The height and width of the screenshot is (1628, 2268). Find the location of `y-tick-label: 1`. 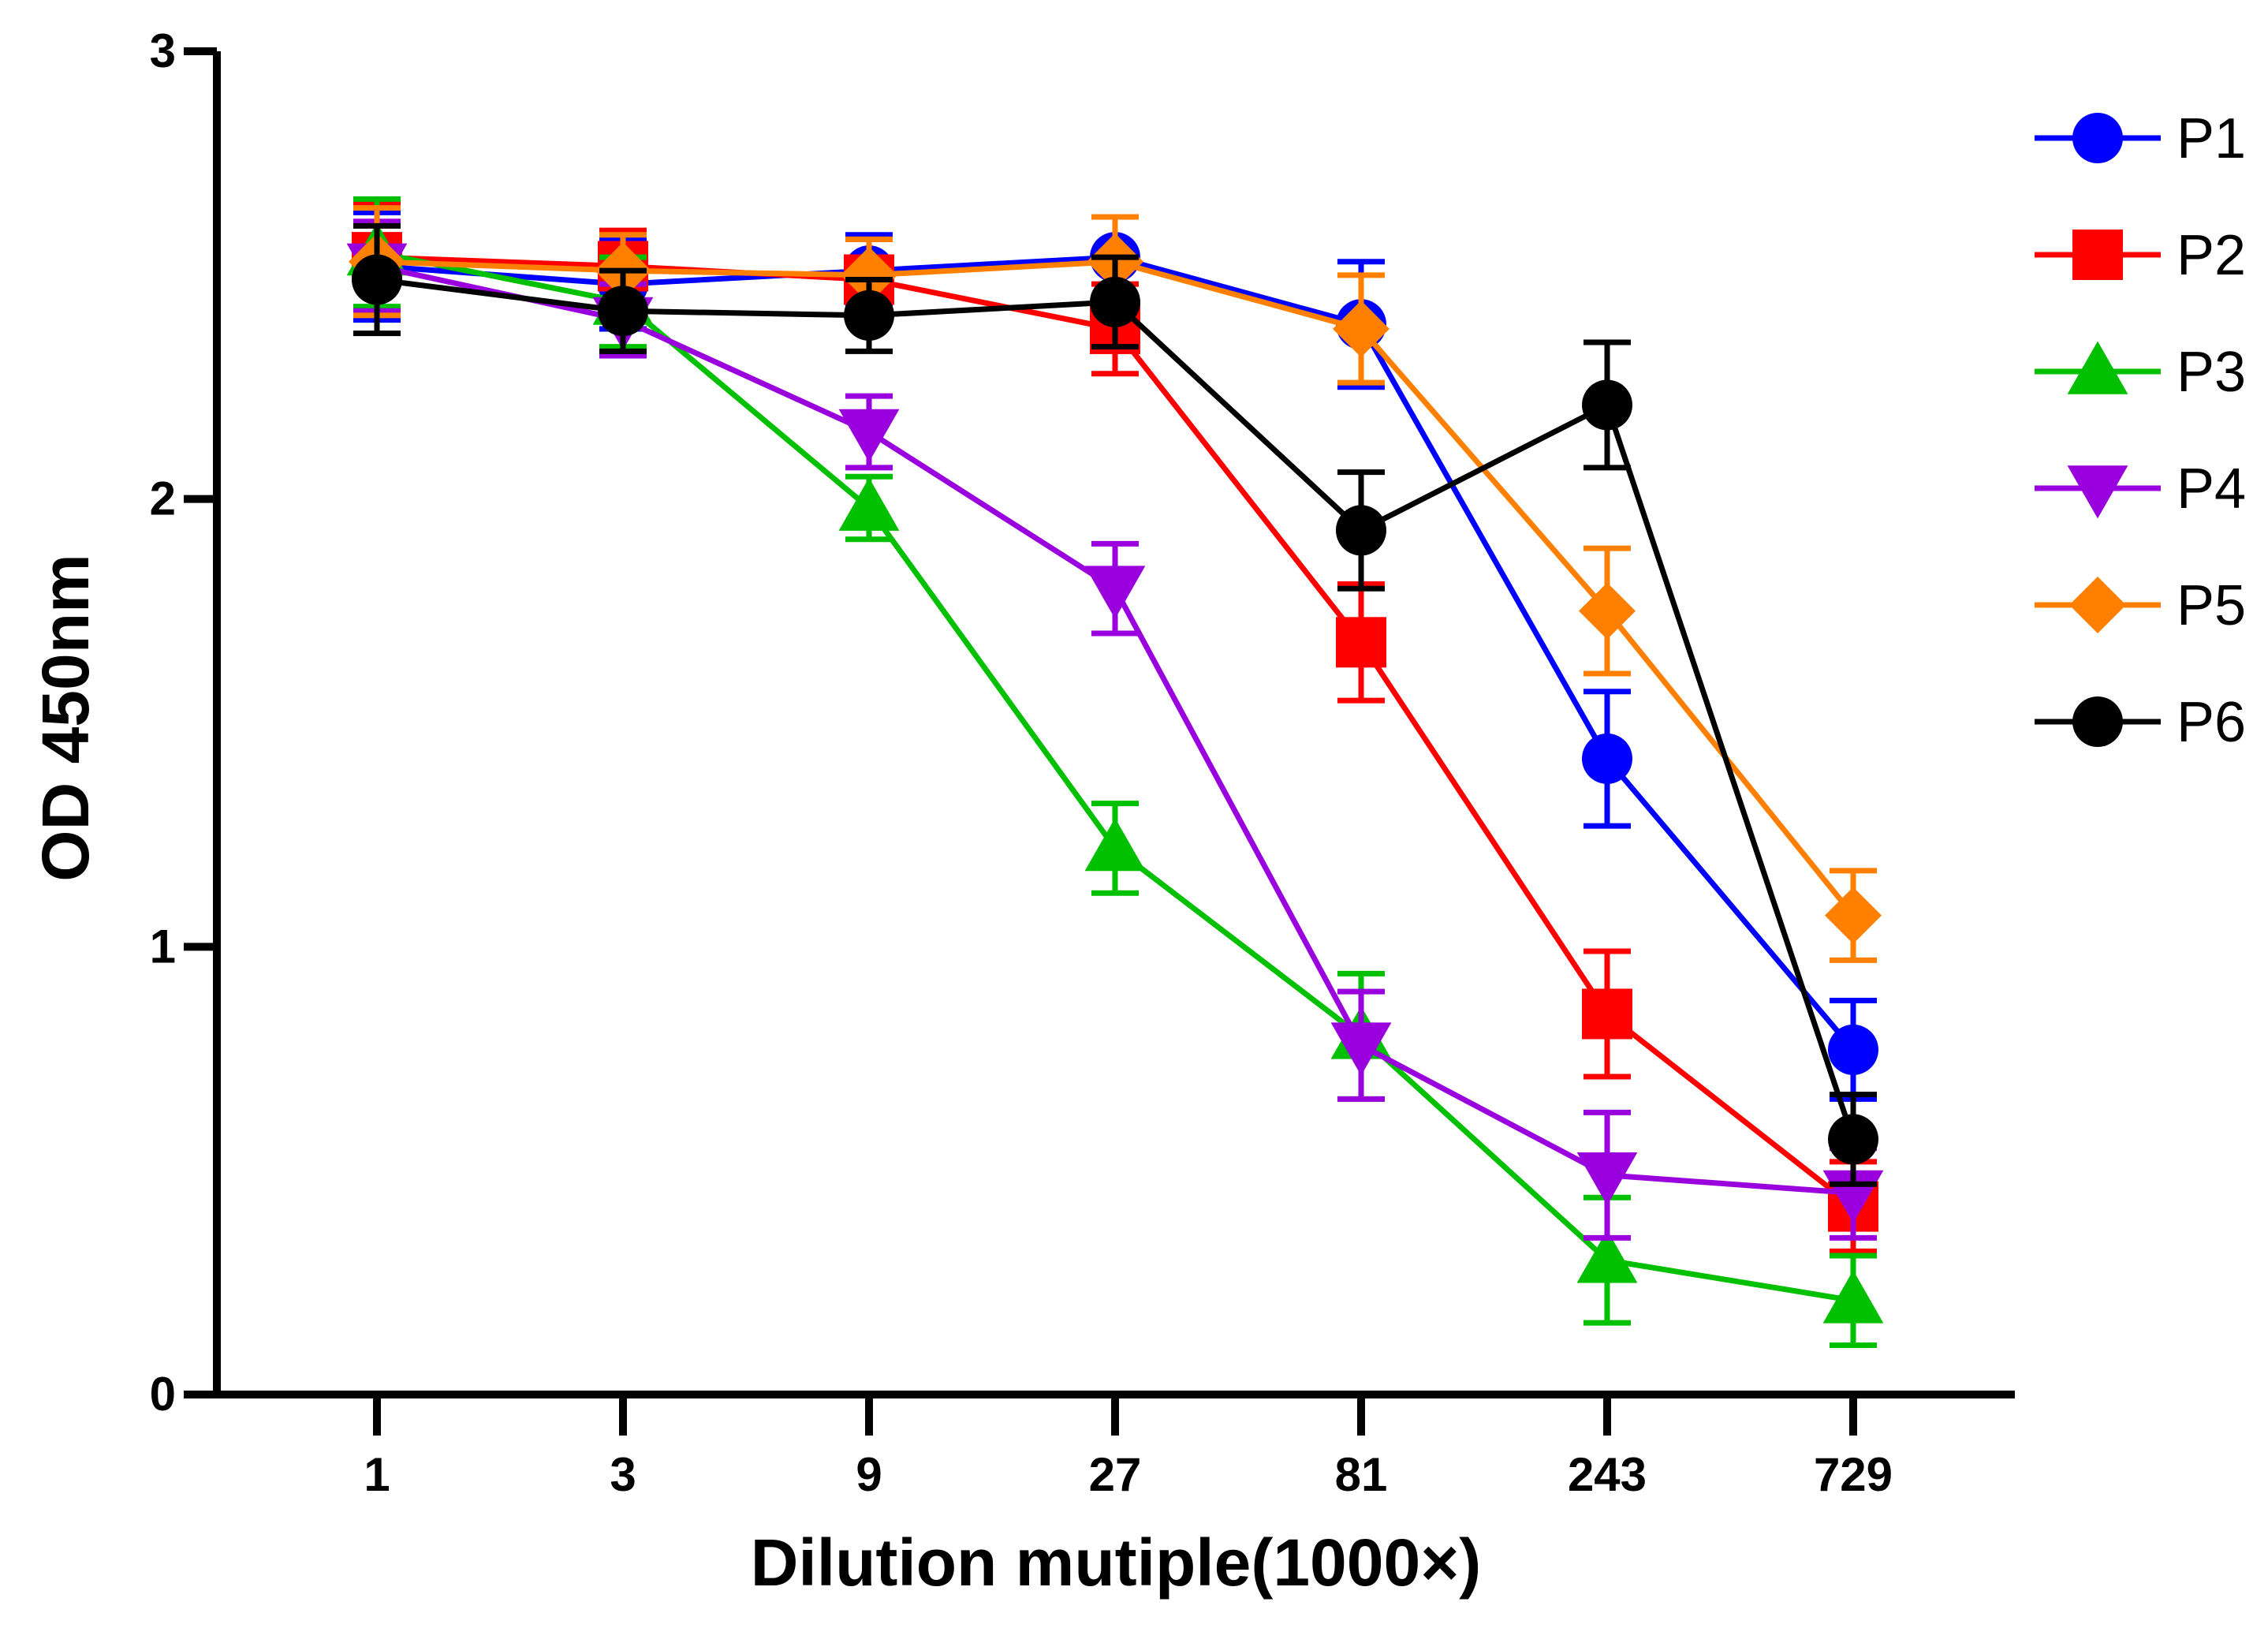

y-tick-label: 1 is located at coordinates (163, 946).